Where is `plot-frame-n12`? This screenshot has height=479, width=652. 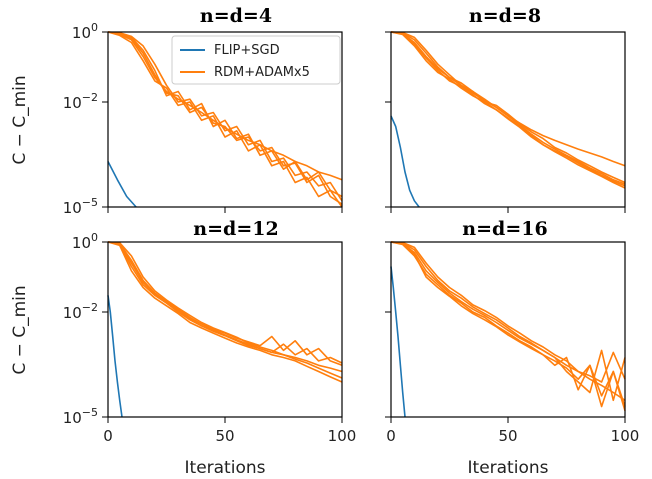 plot-frame-n12 is located at coordinates (225, 329).